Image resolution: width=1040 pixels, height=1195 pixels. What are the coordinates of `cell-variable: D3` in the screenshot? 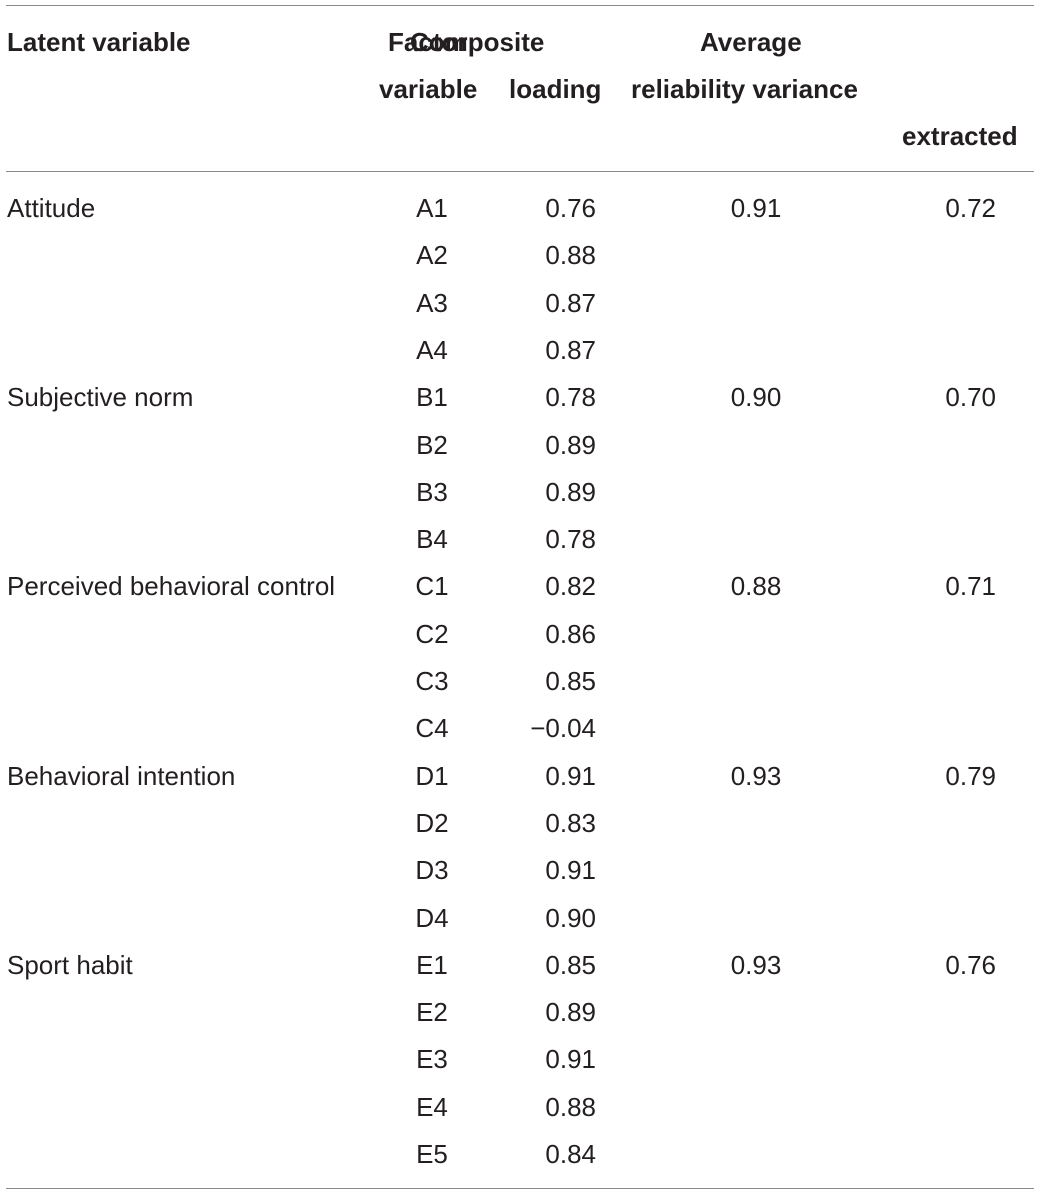 It's located at (432, 870).